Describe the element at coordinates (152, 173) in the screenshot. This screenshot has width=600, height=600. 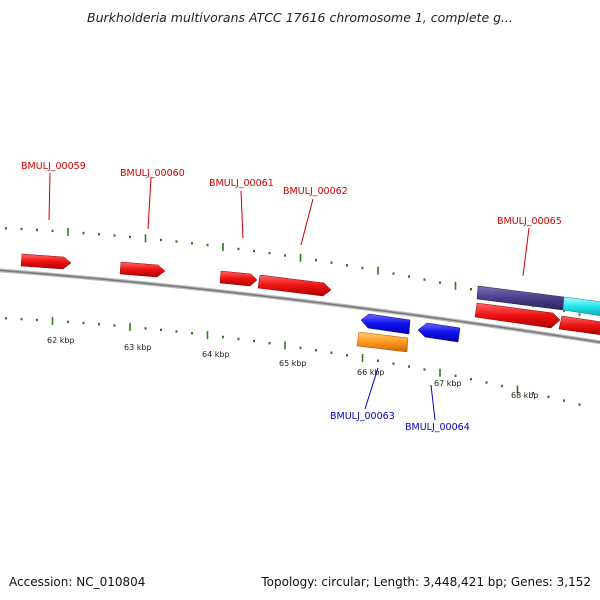
I see `label-bmulj-00060: BMULJ_00060` at that location.